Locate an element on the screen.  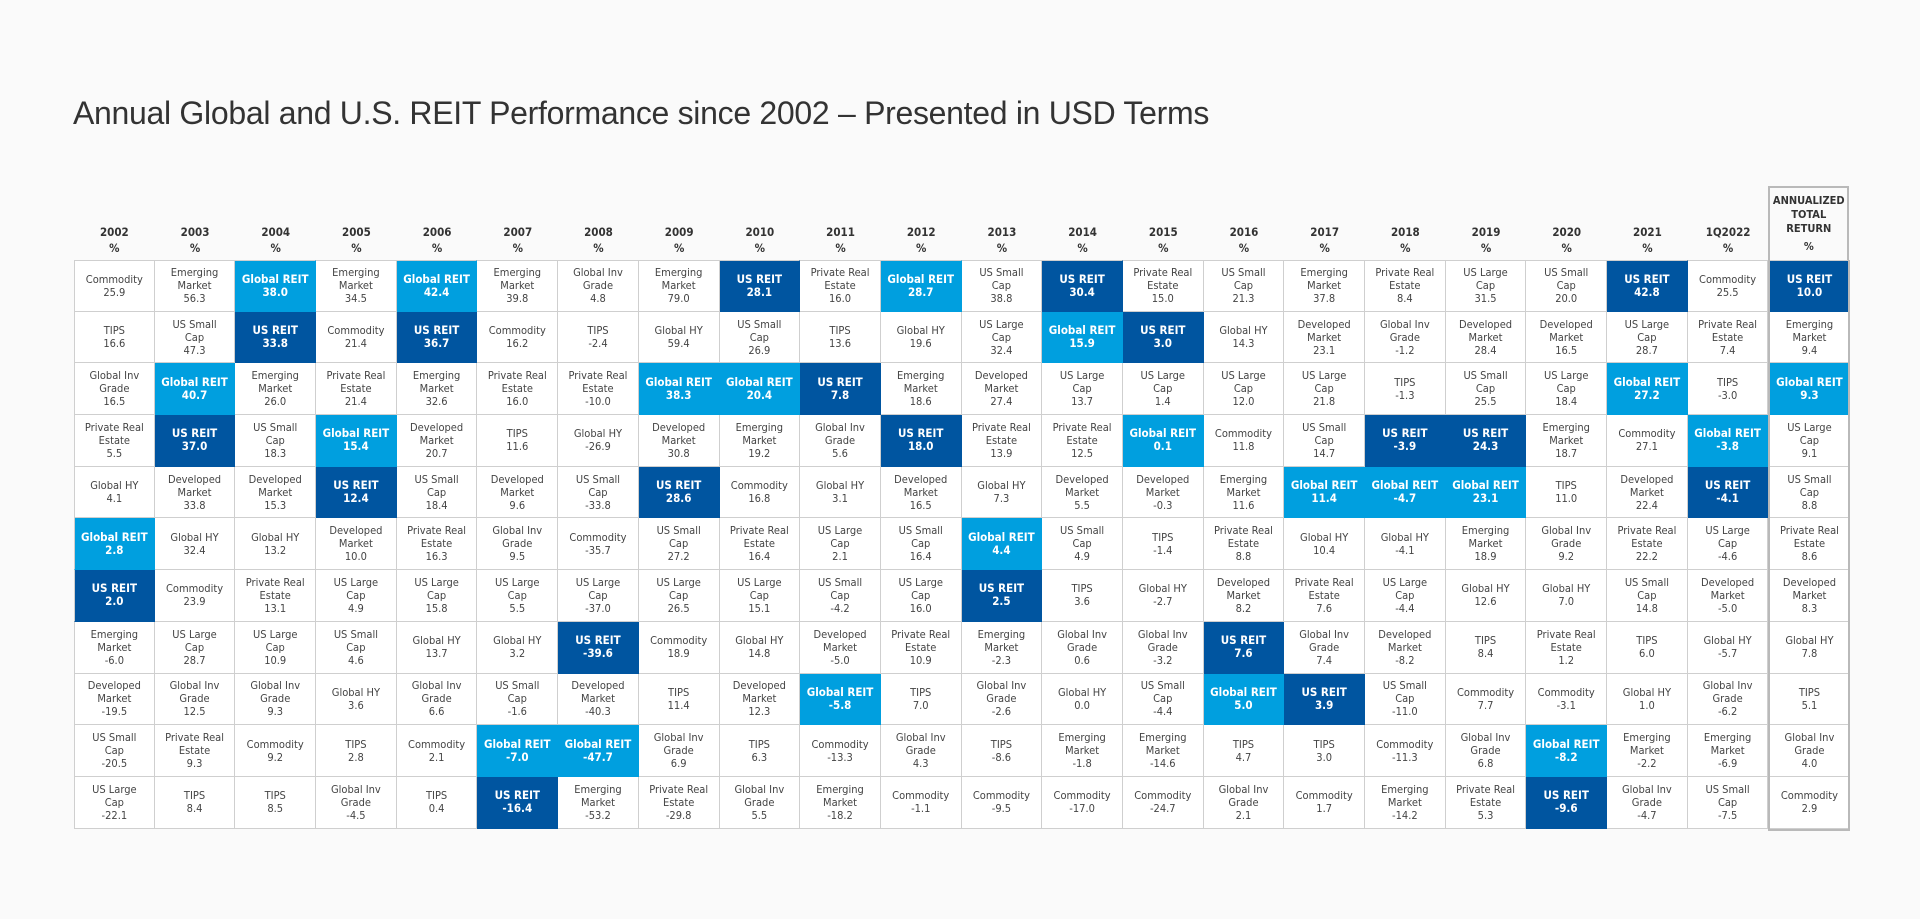
cell-global-reit: Global REIT 20.4 is located at coordinates (760, 389).